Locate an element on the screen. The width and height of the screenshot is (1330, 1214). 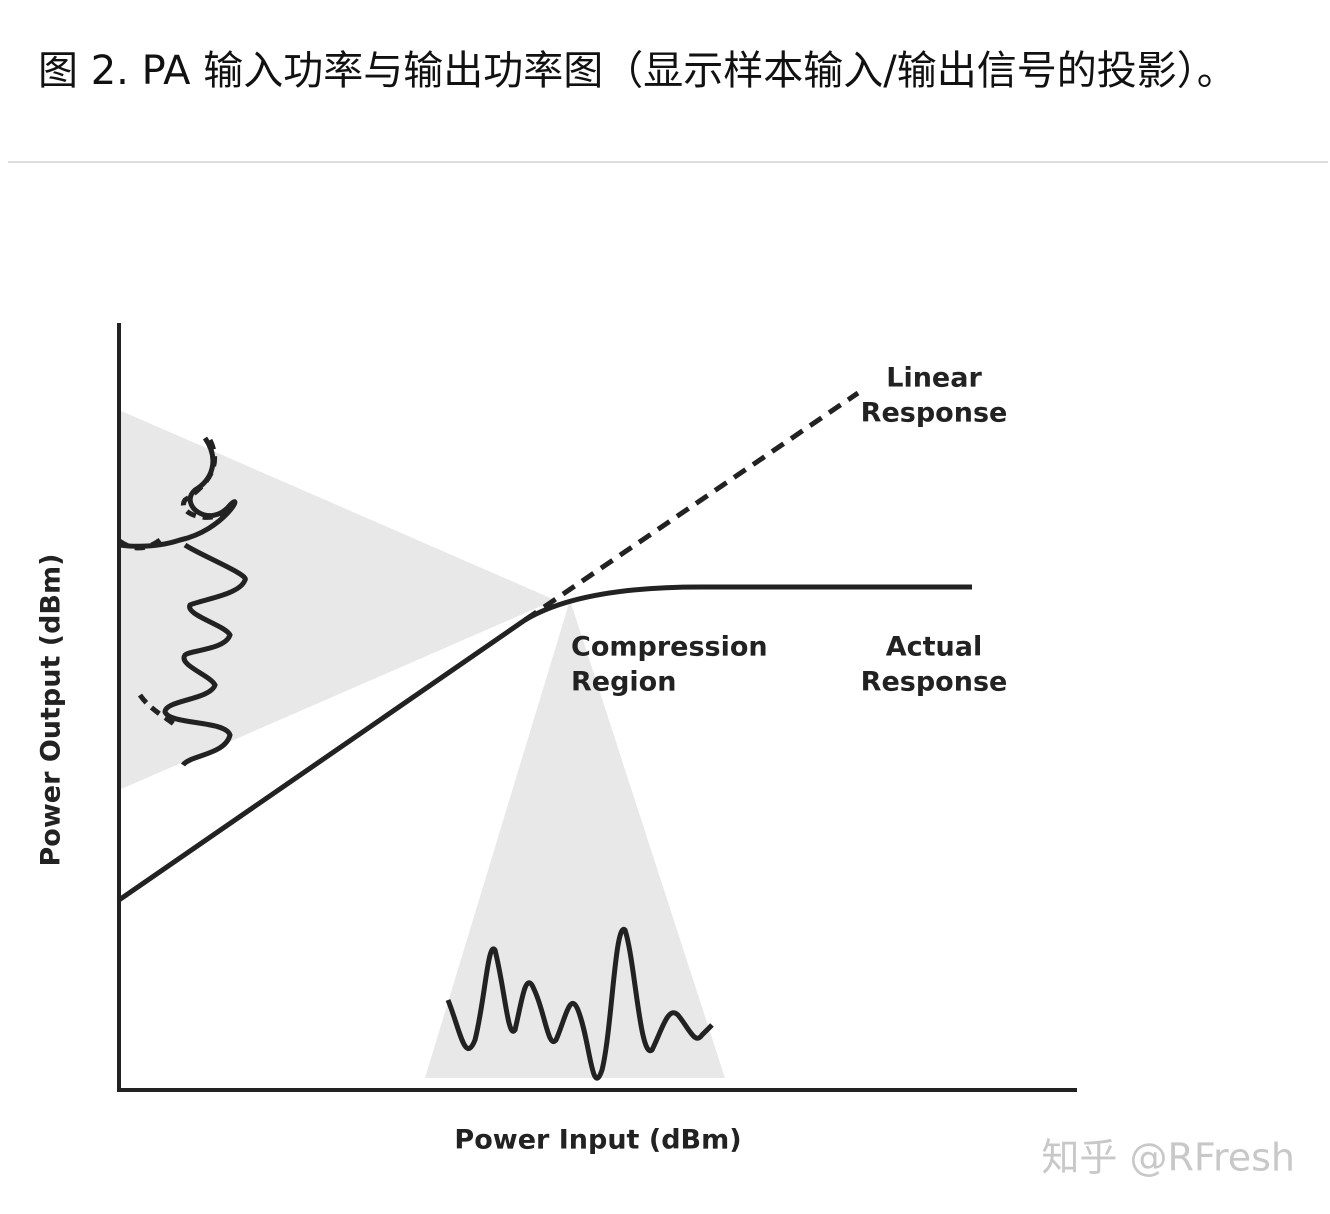
page-title: 图 2. PA 输入功率与输出功率图（显示样本输入/输出信号的投影）。 is located at coordinates (637, 71).